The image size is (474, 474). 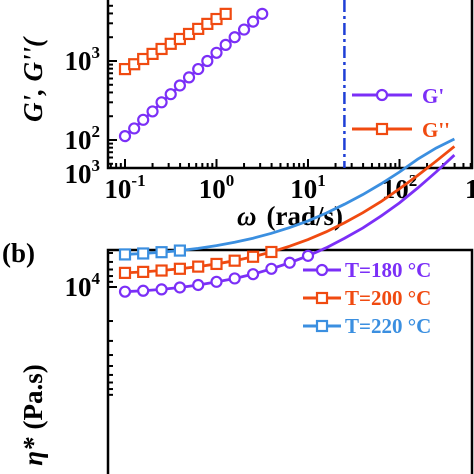 I want to click on x-tick-label: 103, so click(x=469, y=187).